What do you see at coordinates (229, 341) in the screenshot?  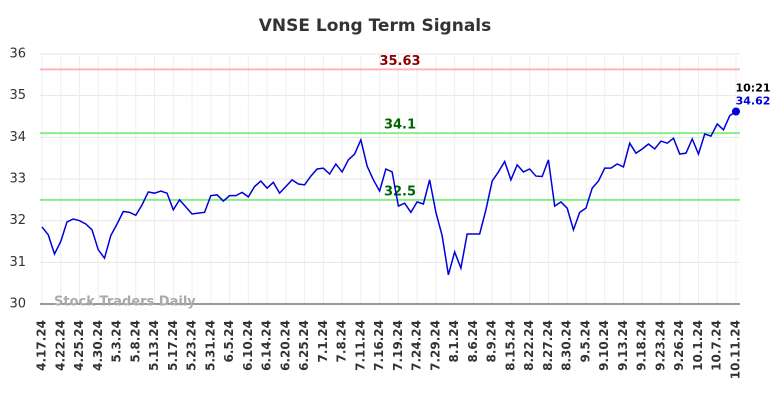 I see `x-tick-label: 6.5.24` at bounding box center [229, 341].